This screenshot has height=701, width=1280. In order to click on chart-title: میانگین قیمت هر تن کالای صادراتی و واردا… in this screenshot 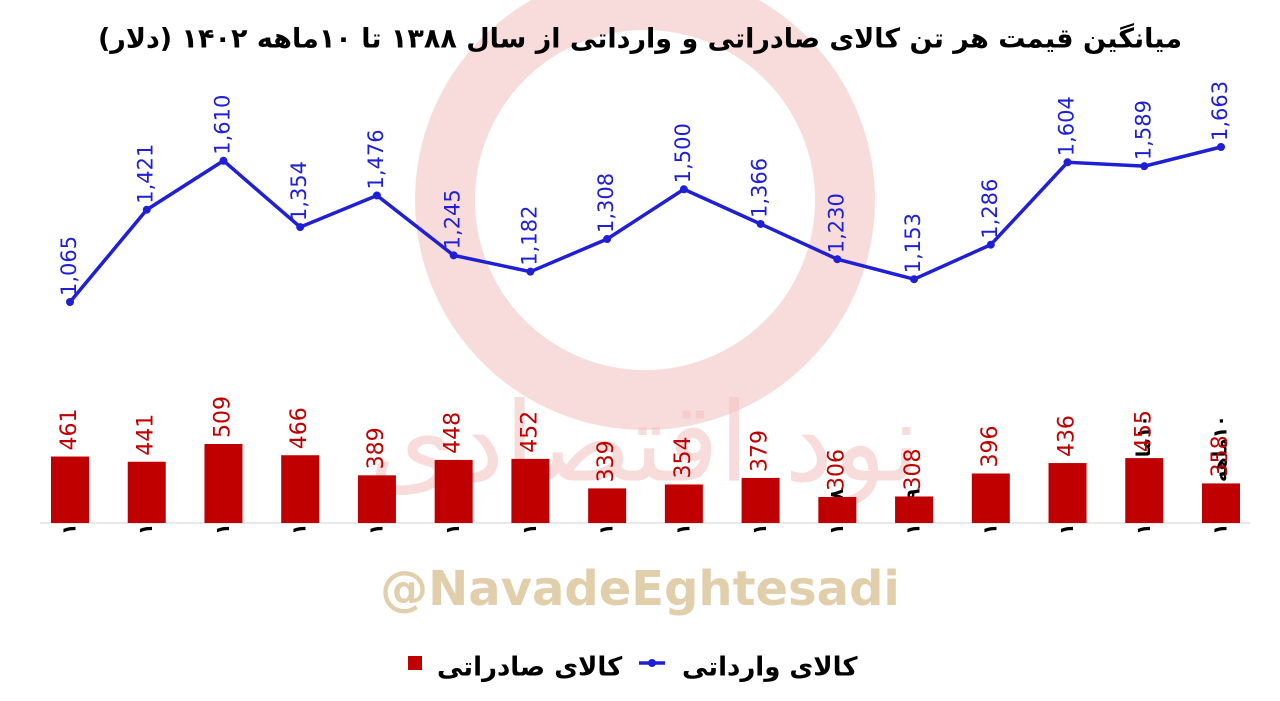, I will do `click(640, 39)`.